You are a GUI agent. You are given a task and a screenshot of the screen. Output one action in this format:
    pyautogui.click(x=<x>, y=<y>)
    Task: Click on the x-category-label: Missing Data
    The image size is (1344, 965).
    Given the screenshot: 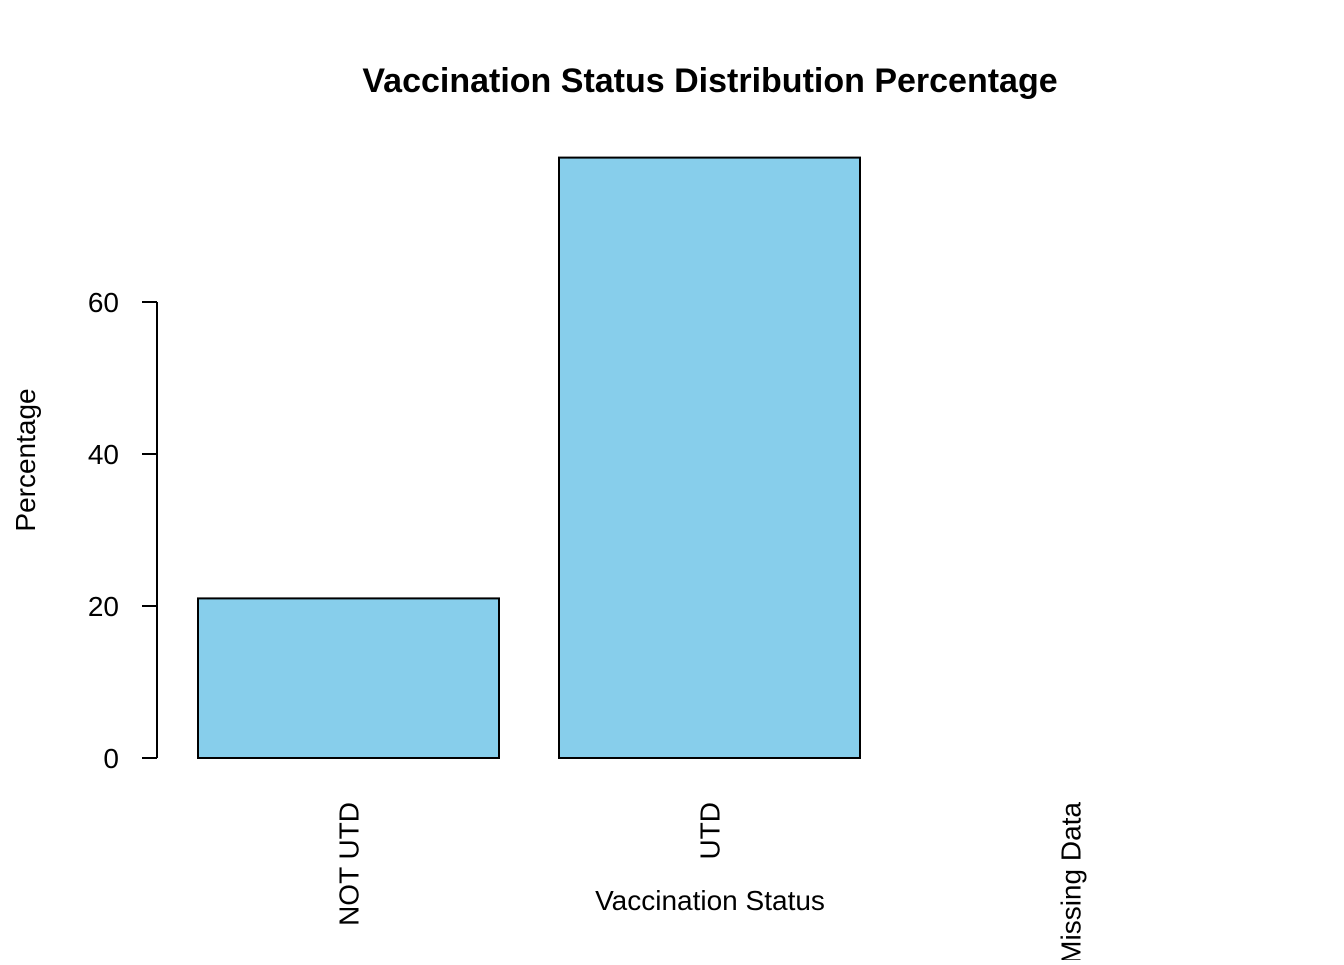 What is the action you would take?
    pyautogui.click(x=1071, y=881)
    